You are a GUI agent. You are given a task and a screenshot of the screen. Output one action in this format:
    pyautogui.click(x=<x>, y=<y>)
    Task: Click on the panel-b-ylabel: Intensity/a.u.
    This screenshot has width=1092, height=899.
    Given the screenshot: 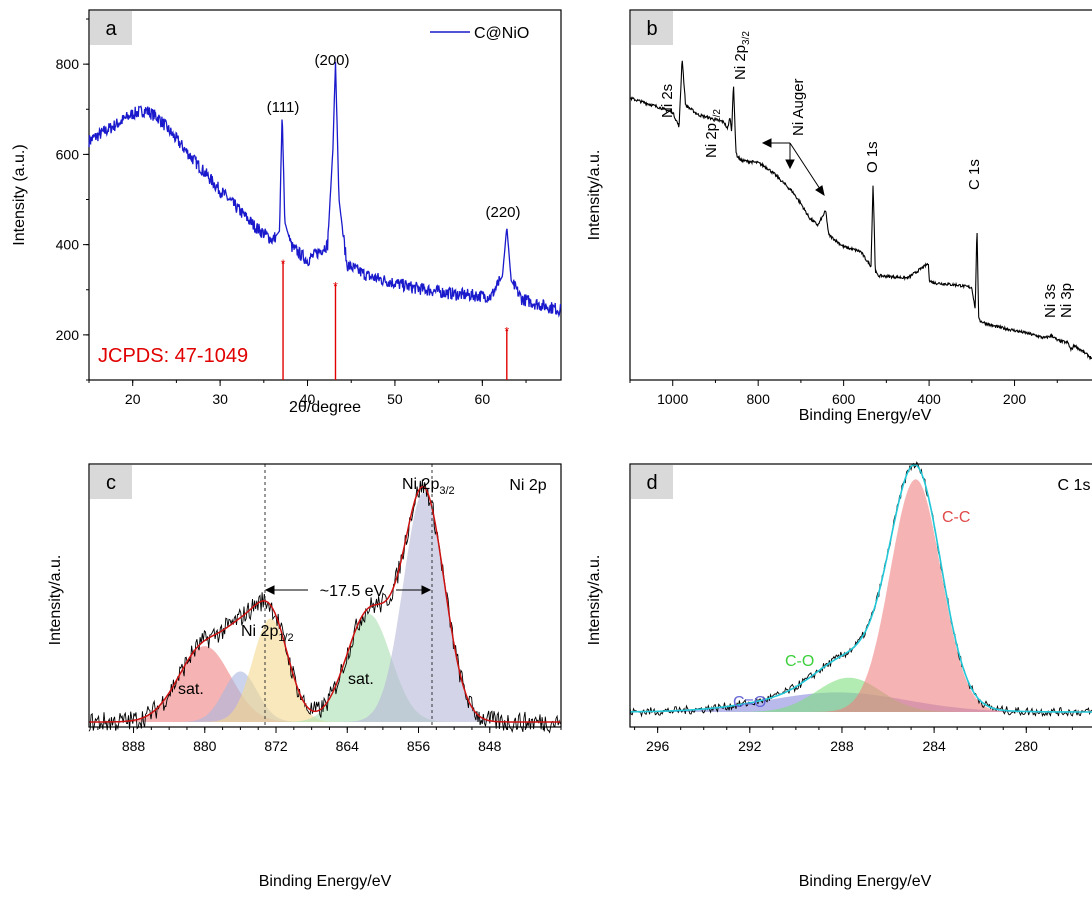 What is the action you would take?
    pyautogui.click(x=594, y=195)
    